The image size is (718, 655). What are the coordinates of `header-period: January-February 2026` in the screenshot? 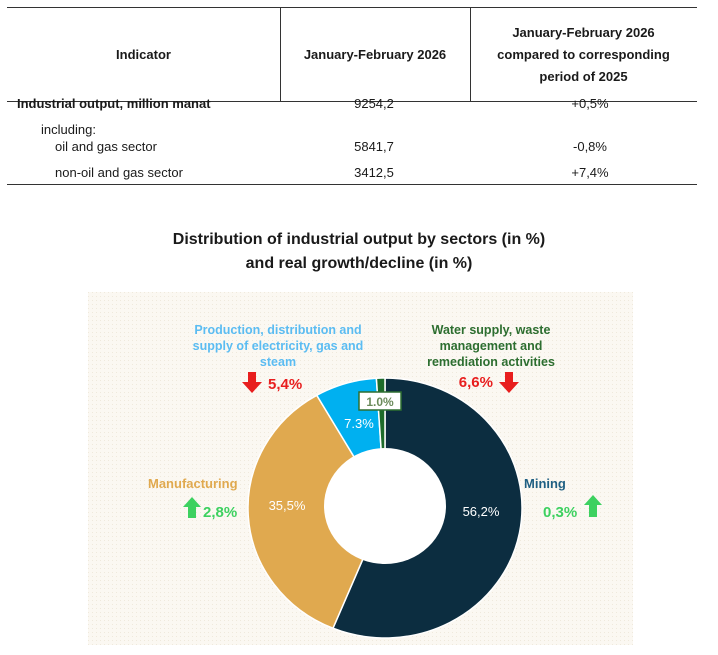 It's located at (375, 54).